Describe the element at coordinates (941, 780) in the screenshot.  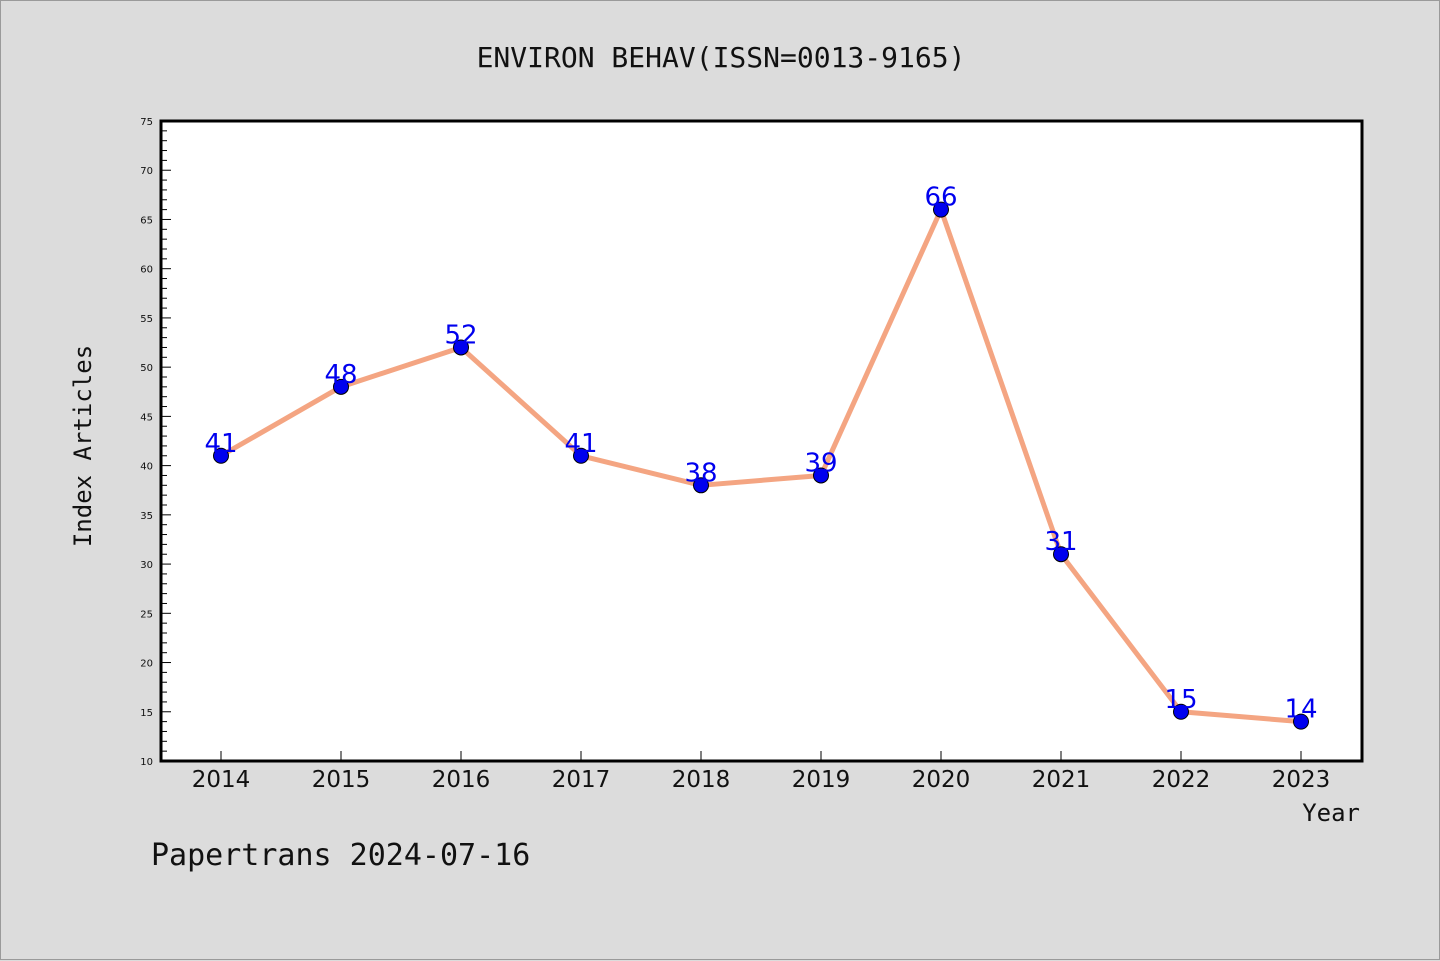
I see `x-tick-label: 2020` at that location.